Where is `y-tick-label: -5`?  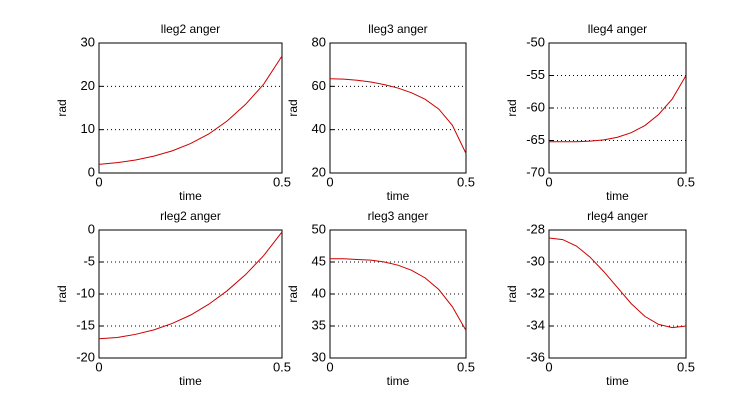
y-tick-label: -5 is located at coordinates (89, 260).